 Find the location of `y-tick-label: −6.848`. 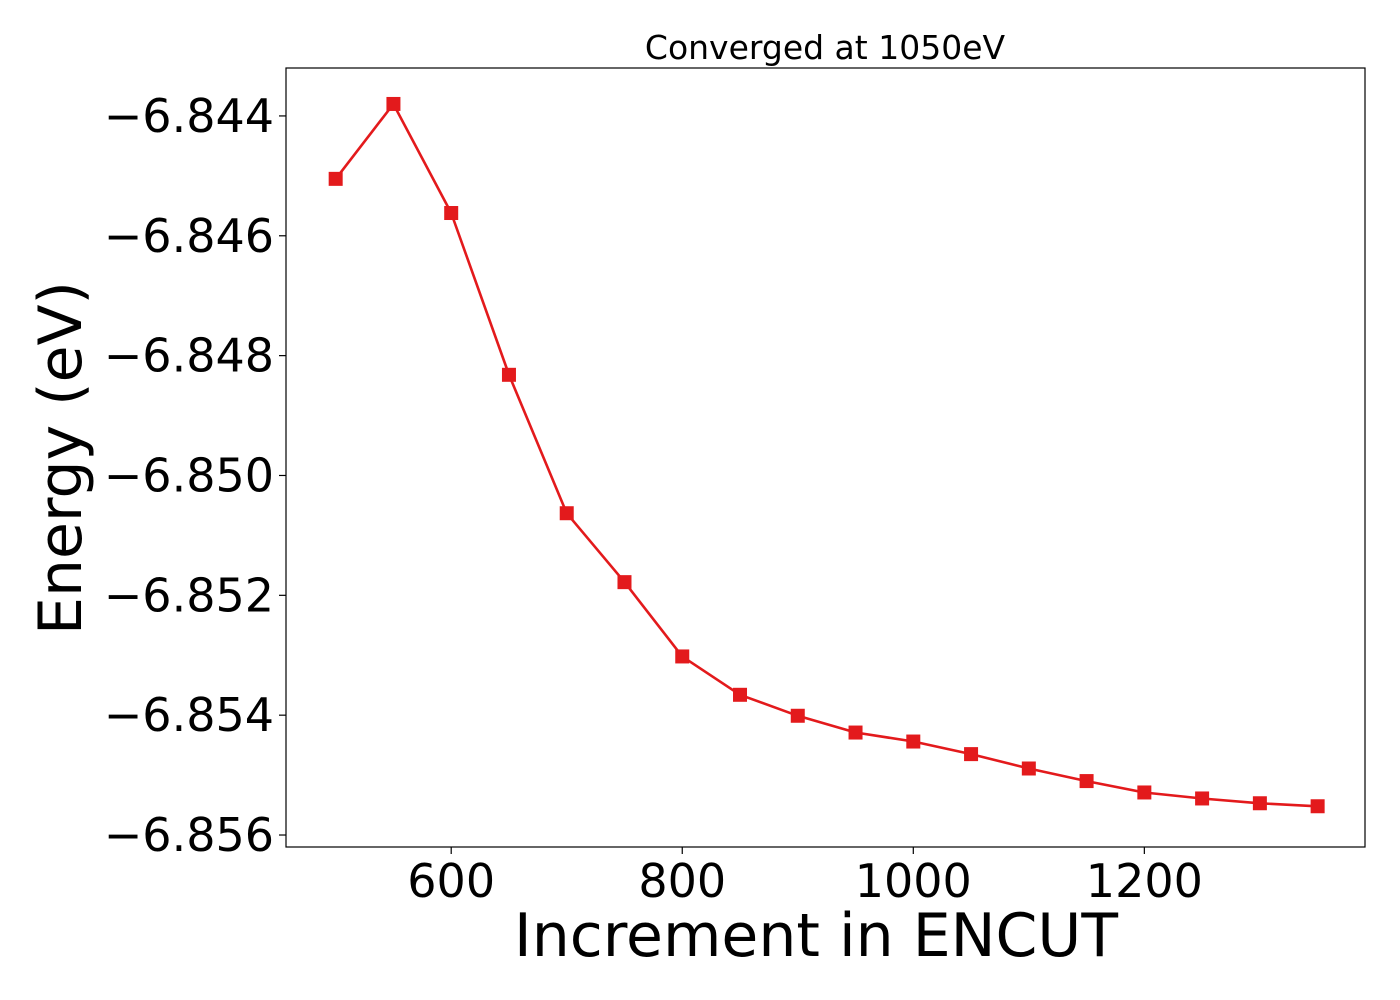

y-tick-label: −6.848 is located at coordinates (189, 356).